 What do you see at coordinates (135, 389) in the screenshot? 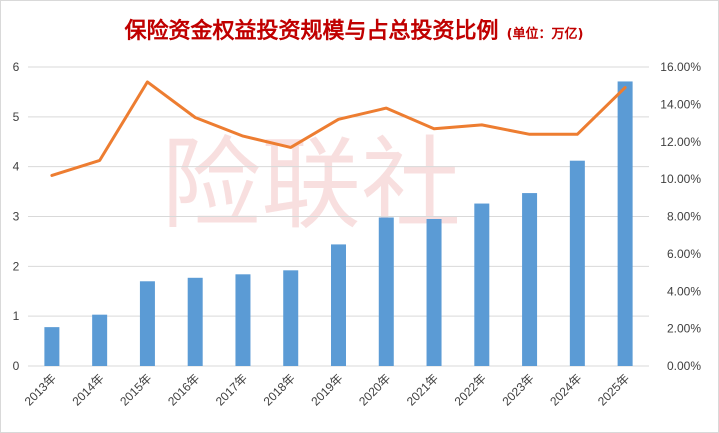
I see `x-tick-label: 2015年` at bounding box center [135, 389].